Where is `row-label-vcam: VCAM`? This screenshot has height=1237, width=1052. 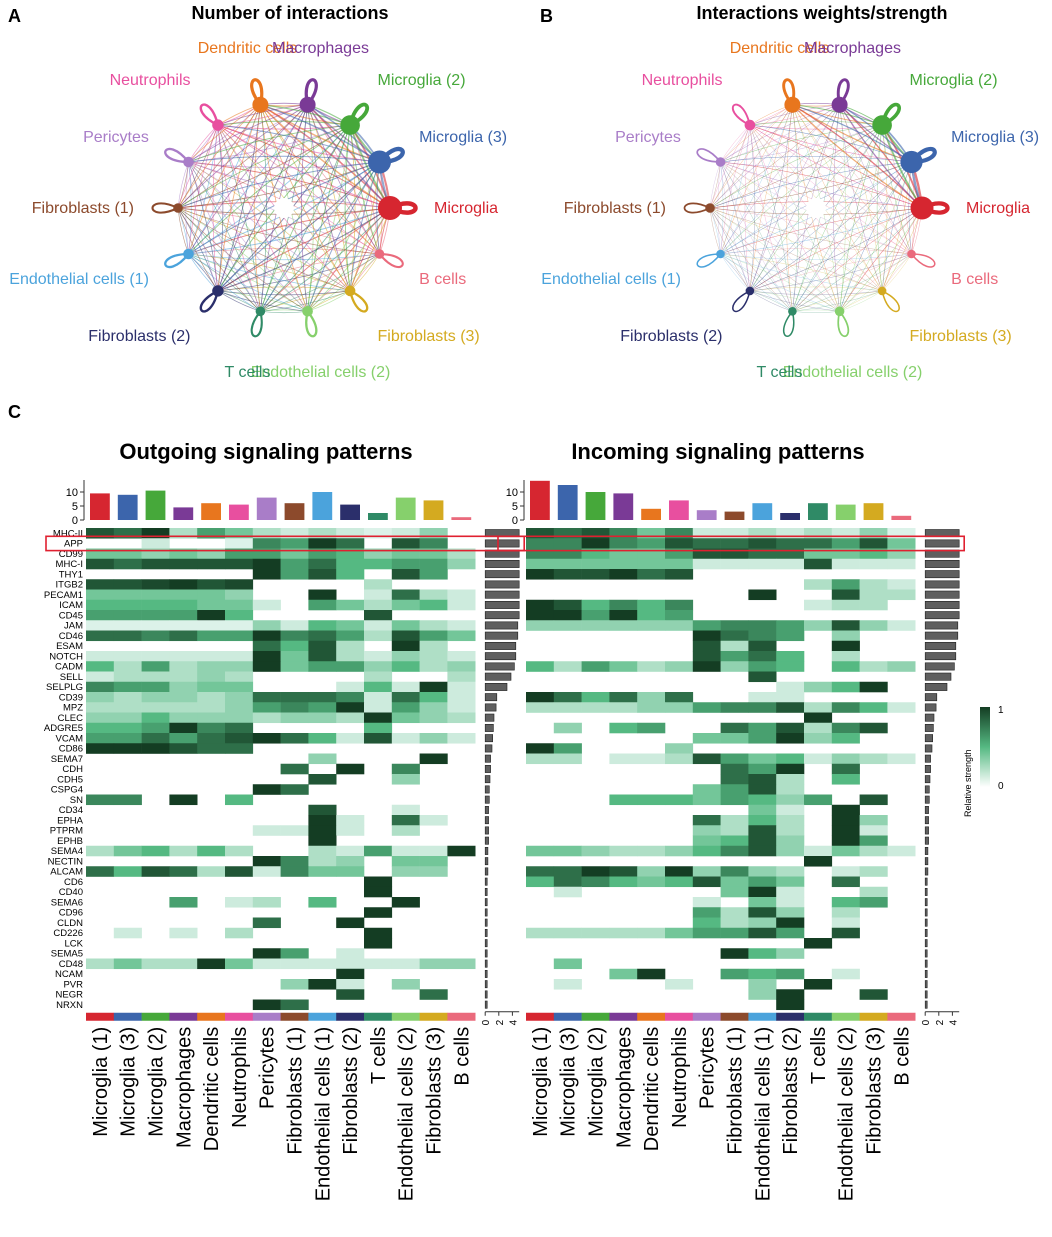
row-label-vcam: VCAM is located at coordinates (70, 738).